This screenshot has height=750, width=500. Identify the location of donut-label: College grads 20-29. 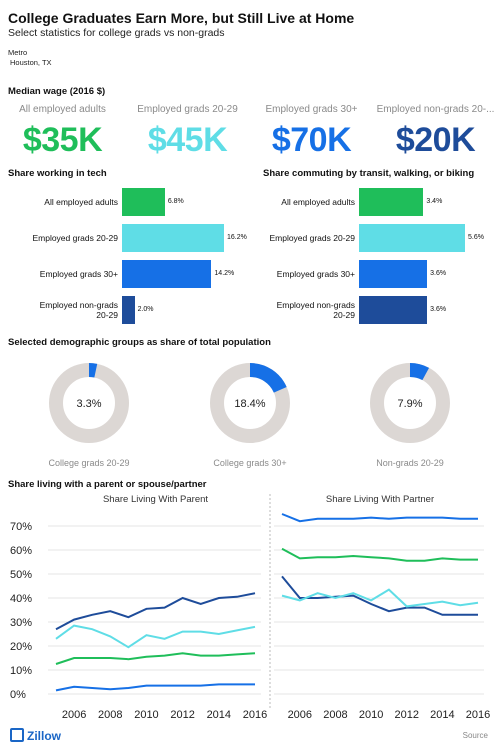
(88, 463).